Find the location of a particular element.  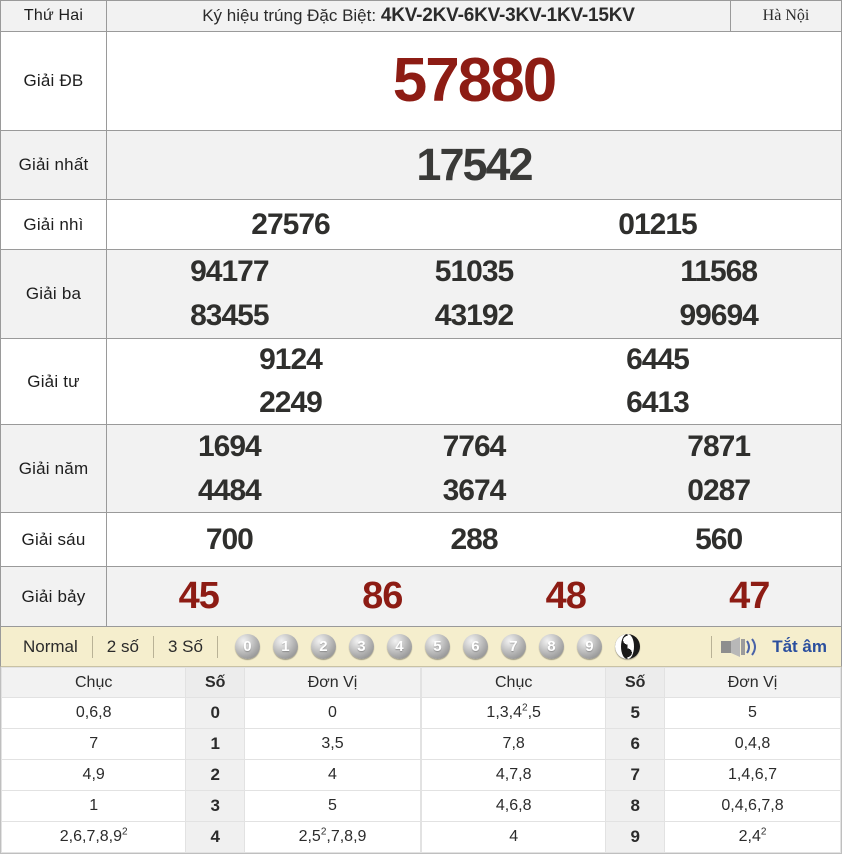

mode-3so-button: 3 Số is located at coordinates (185, 646).